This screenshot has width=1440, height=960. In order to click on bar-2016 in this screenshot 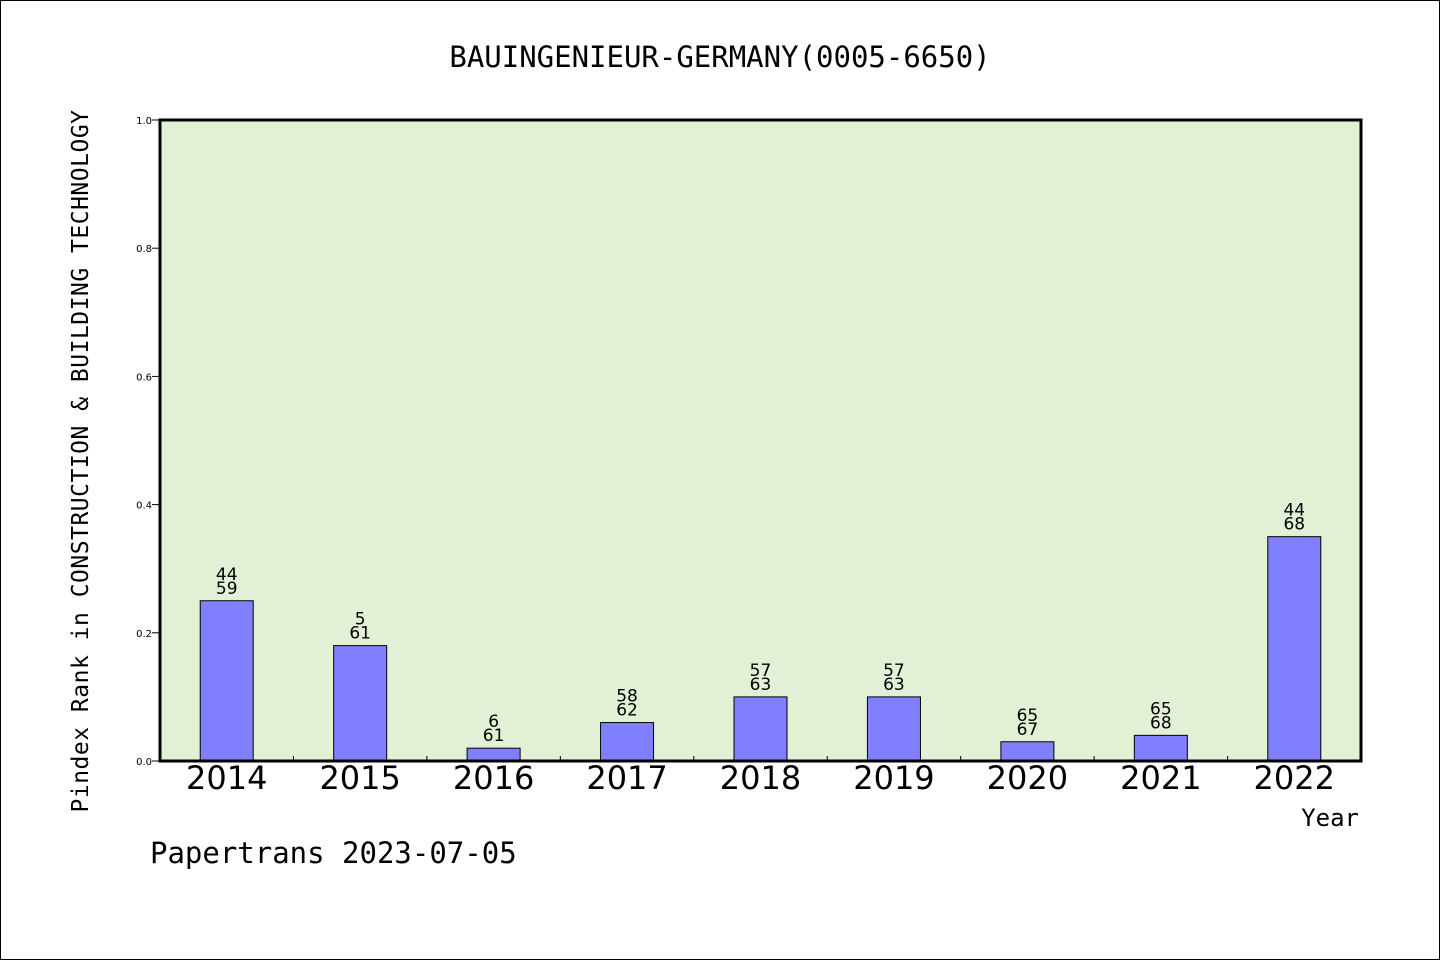, I will do `click(493, 754)`.